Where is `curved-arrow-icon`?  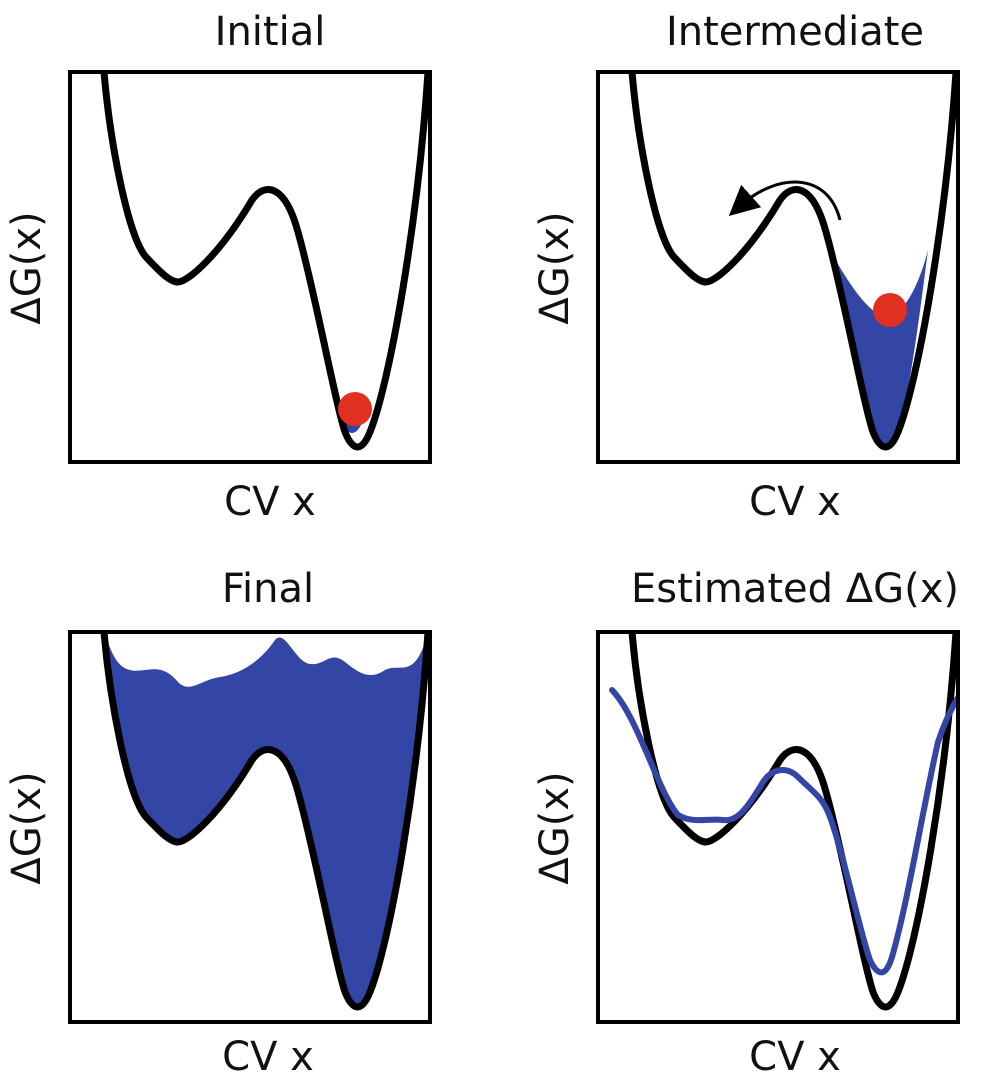 curved-arrow-icon is located at coordinates (785, 200).